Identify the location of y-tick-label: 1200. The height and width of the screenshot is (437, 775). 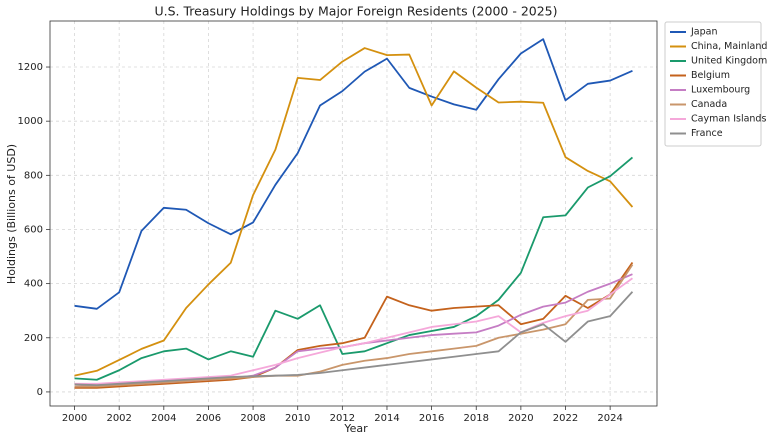
(30, 67).